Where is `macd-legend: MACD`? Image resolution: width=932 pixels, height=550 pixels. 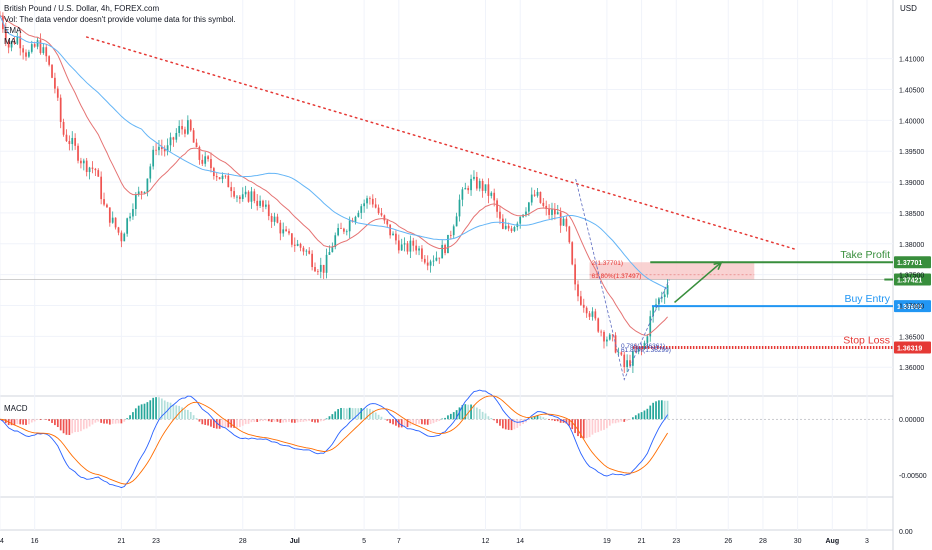 macd-legend: MACD is located at coordinates (16, 408).